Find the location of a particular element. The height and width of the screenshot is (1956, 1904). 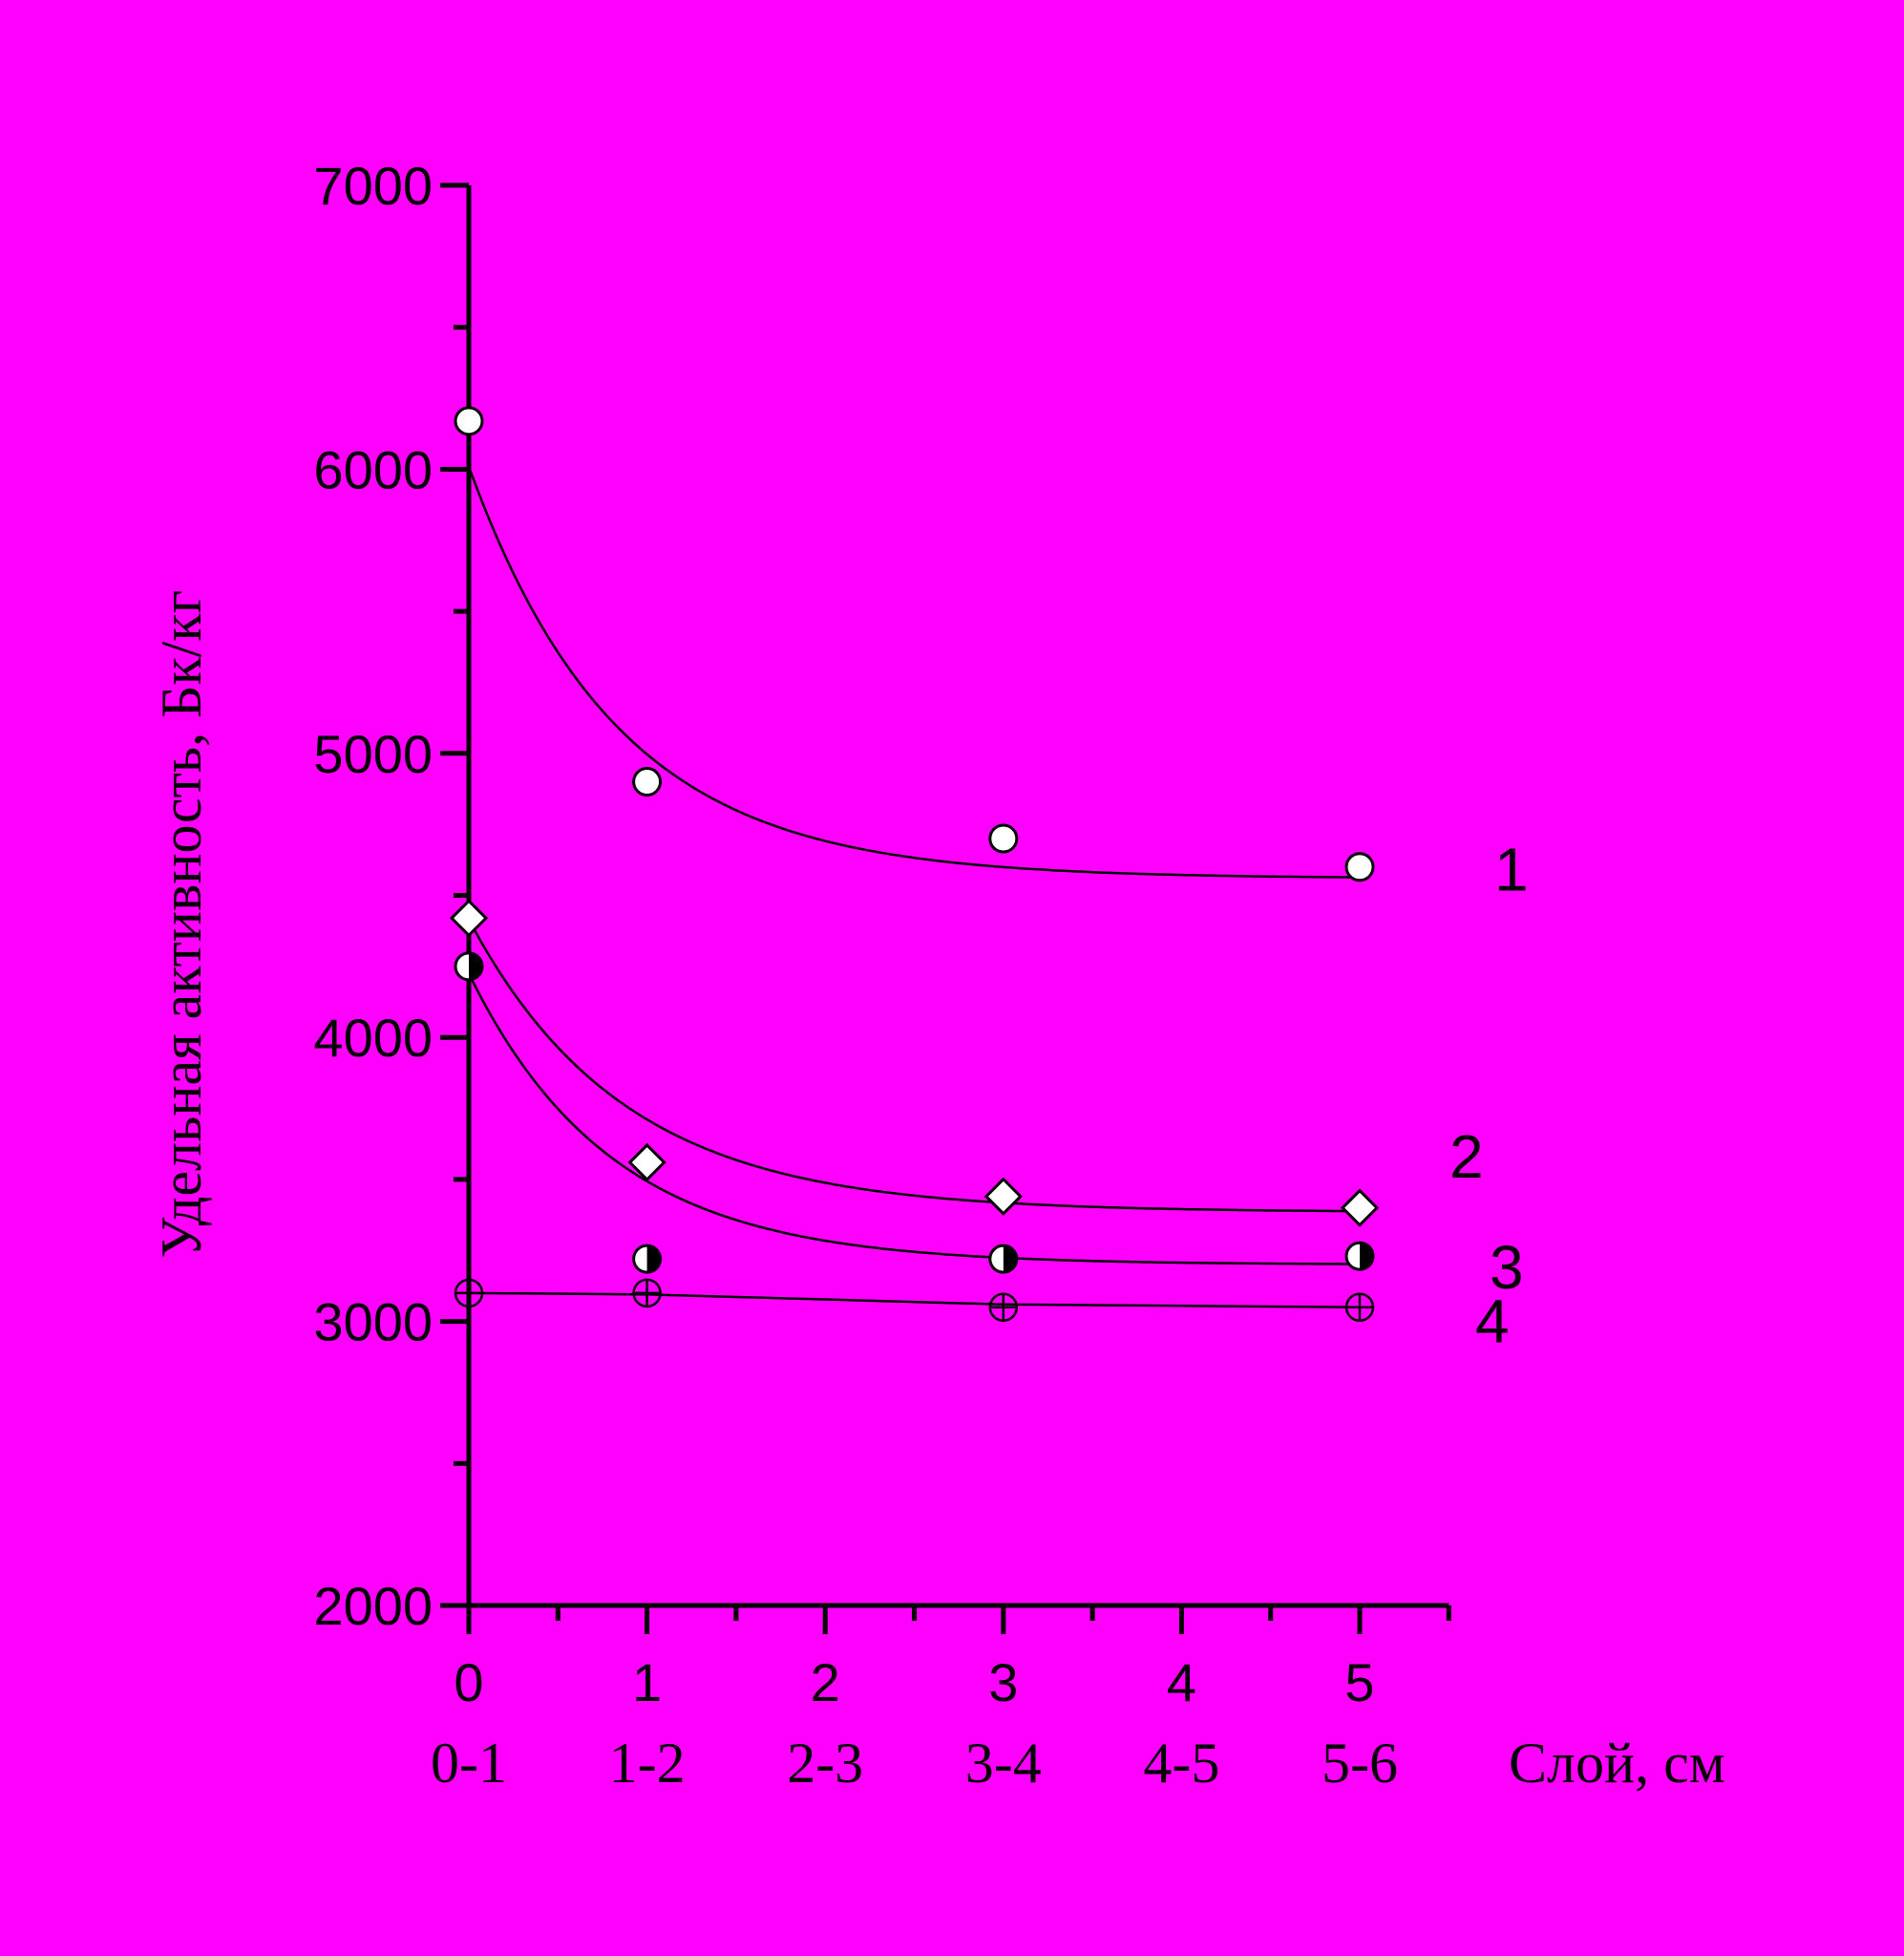

x-tick-label: 0 is located at coordinates (469, 1682).